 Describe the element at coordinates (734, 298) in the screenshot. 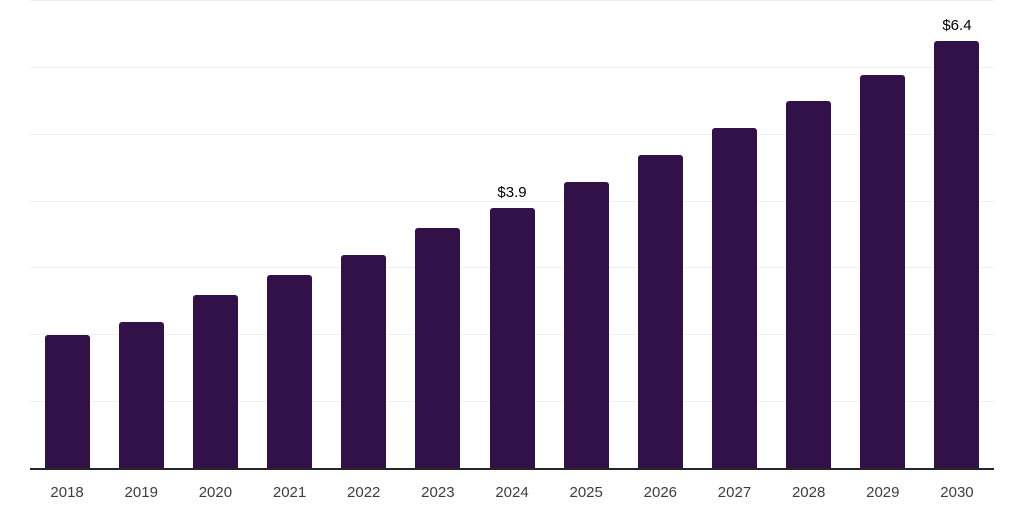

I see `bar-2027` at that location.